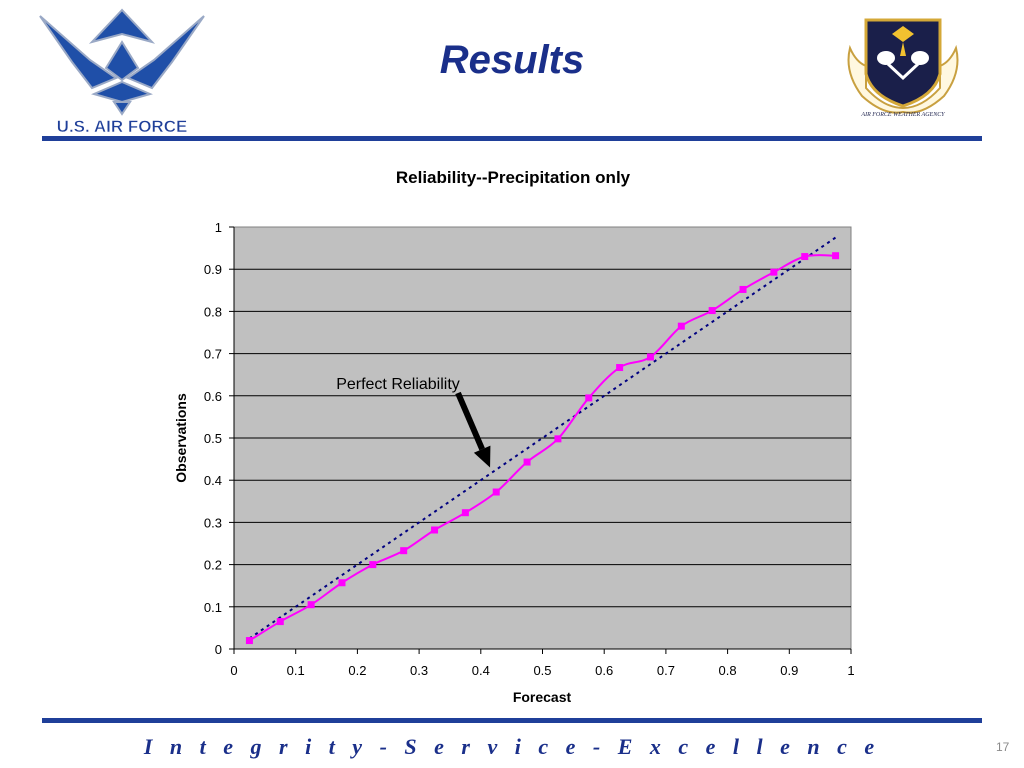 The image size is (1024, 768). What do you see at coordinates (357, 670) in the screenshot?
I see `x-tick-label: 0.2` at bounding box center [357, 670].